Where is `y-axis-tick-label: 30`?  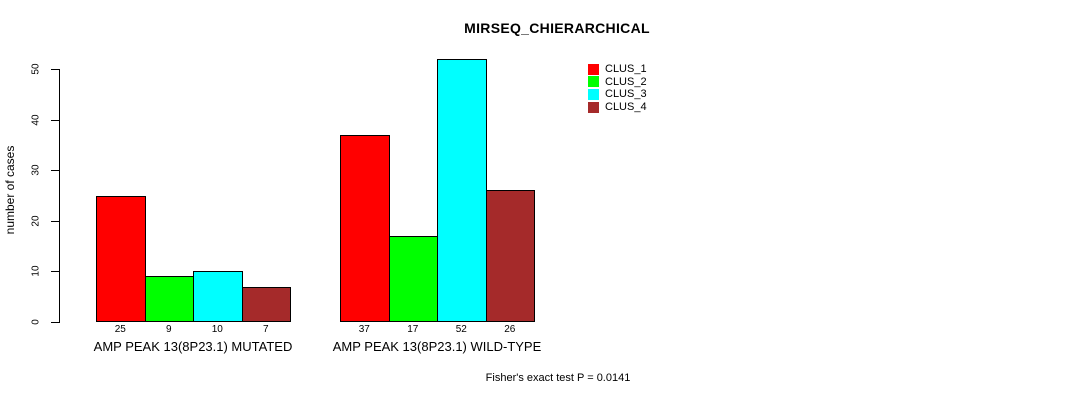 y-axis-tick-label: 30 is located at coordinates (36, 170).